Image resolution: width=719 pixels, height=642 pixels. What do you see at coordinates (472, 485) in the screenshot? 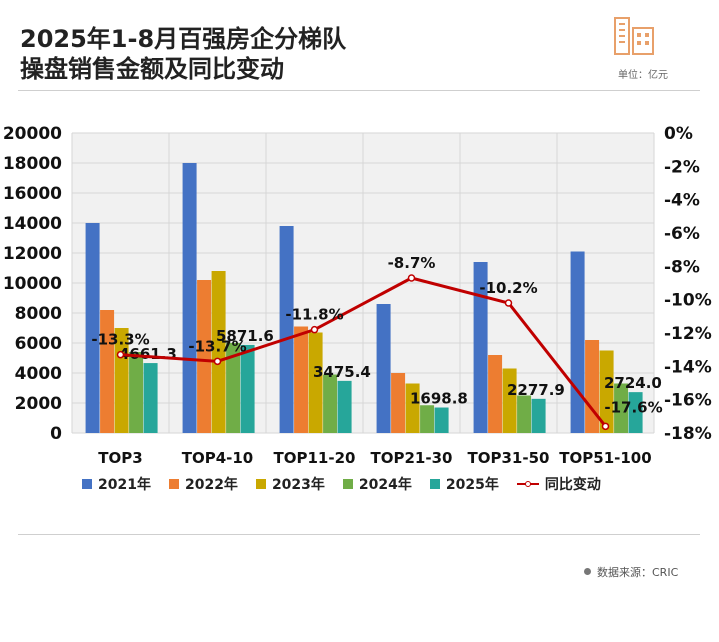
I see `legend-label-2025: 2025年` at bounding box center [472, 485].